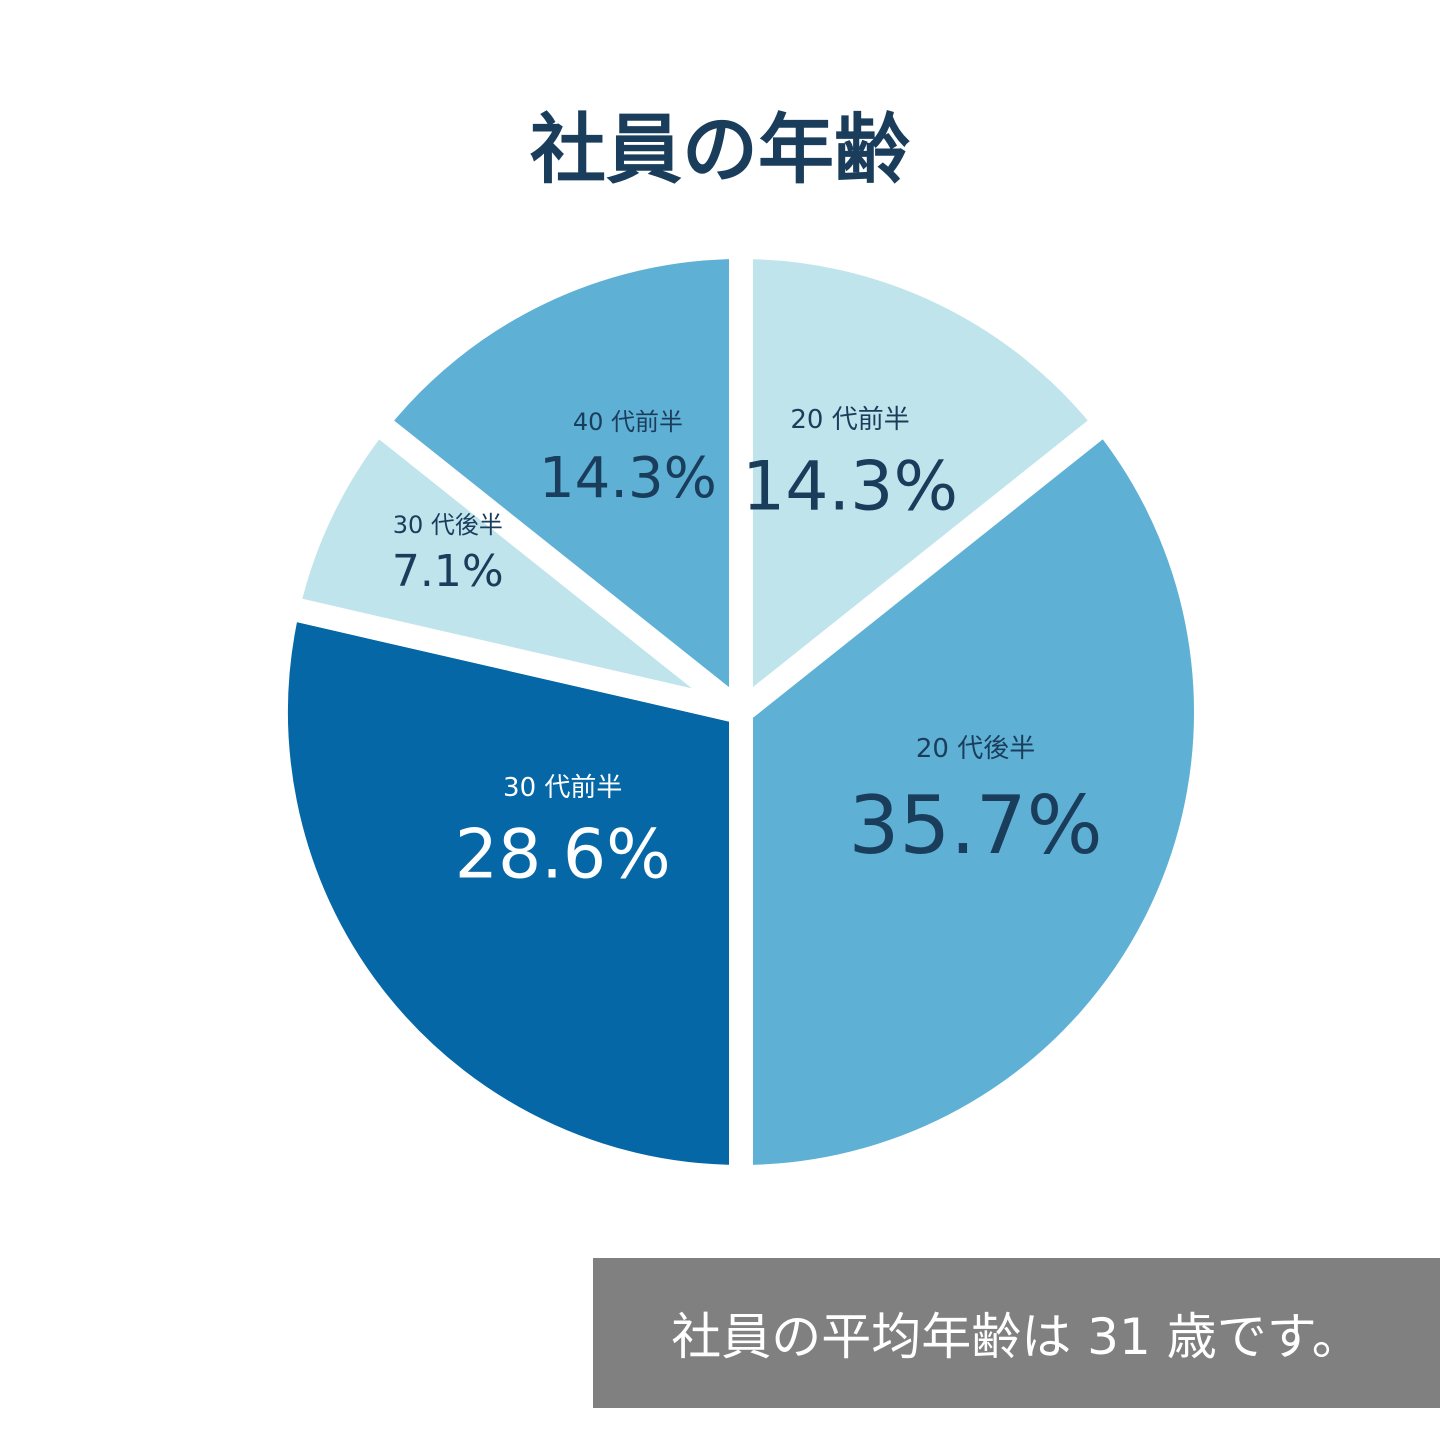  I want to click on slice-value-5: 14.3%, so click(628, 478).